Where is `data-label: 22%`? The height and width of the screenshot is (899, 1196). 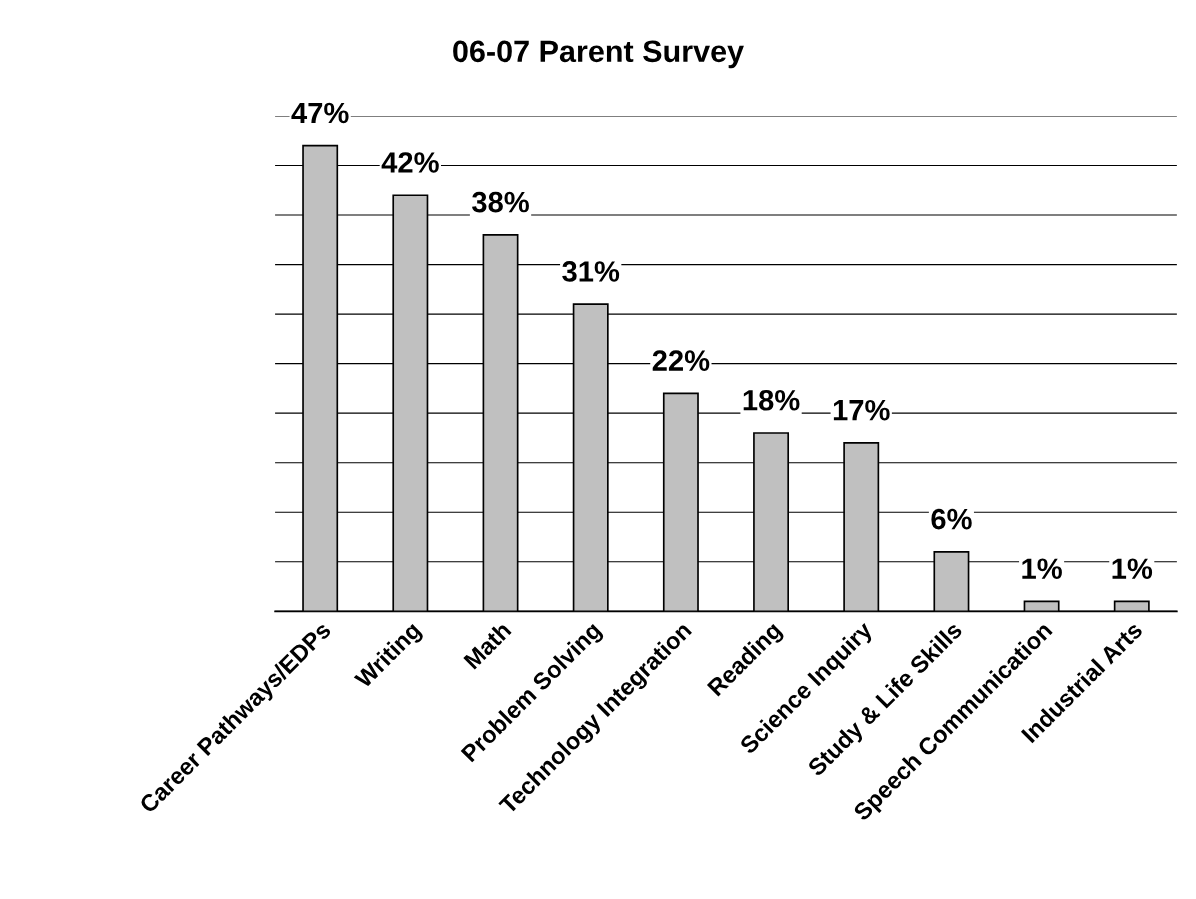 data-label: 22% is located at coordinates (681, 360).